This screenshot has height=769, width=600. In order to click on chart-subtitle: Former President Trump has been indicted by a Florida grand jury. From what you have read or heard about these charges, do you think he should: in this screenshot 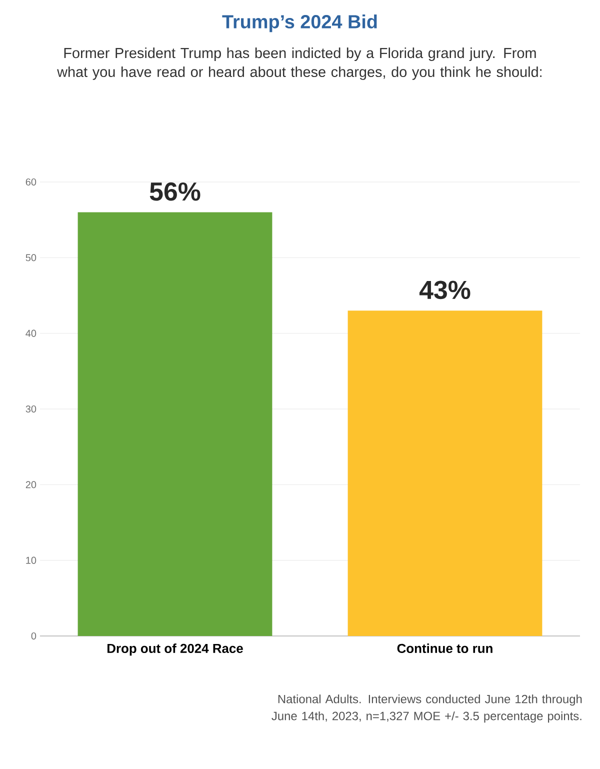, I will do `click(299, 64)`.